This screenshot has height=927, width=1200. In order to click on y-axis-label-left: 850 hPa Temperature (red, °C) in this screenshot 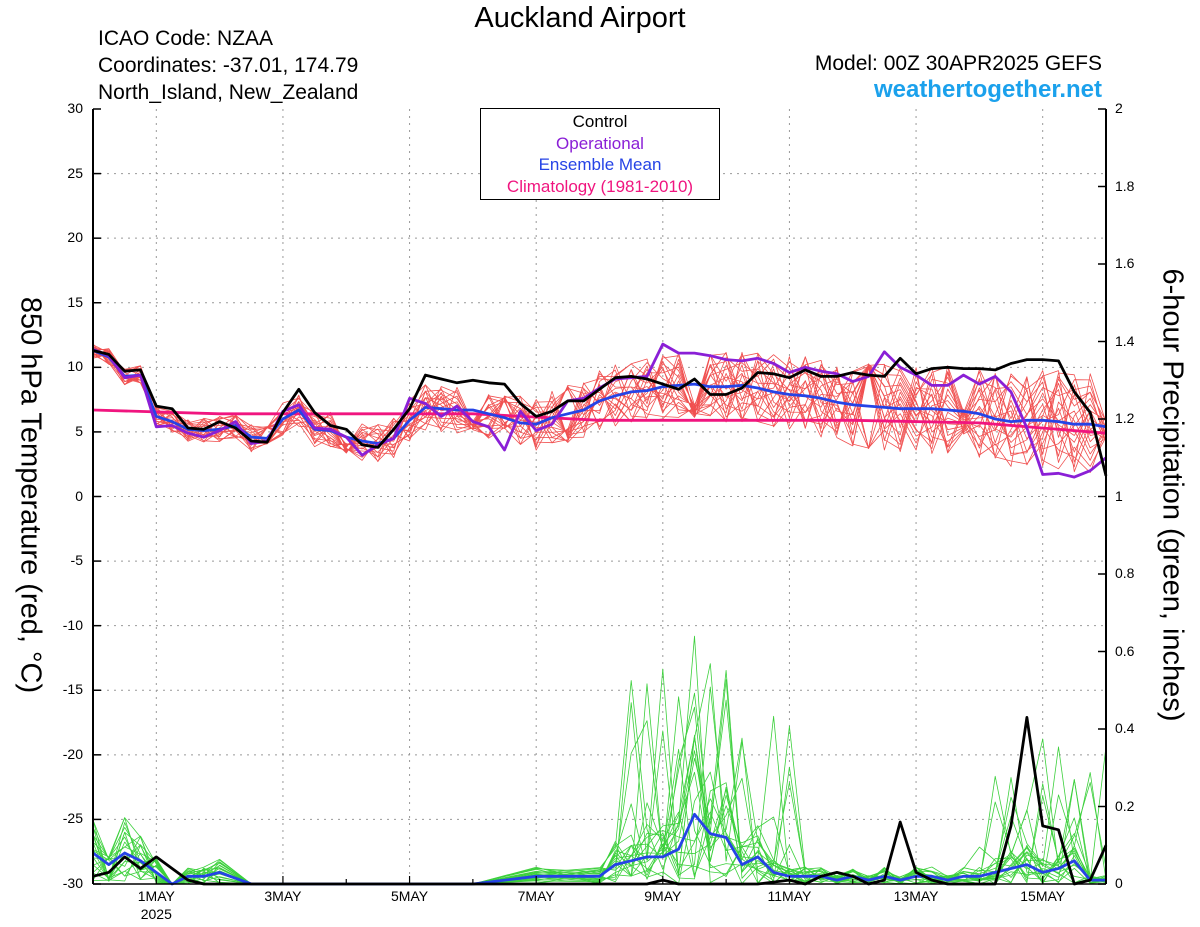, I will do `click(30, 495)`.